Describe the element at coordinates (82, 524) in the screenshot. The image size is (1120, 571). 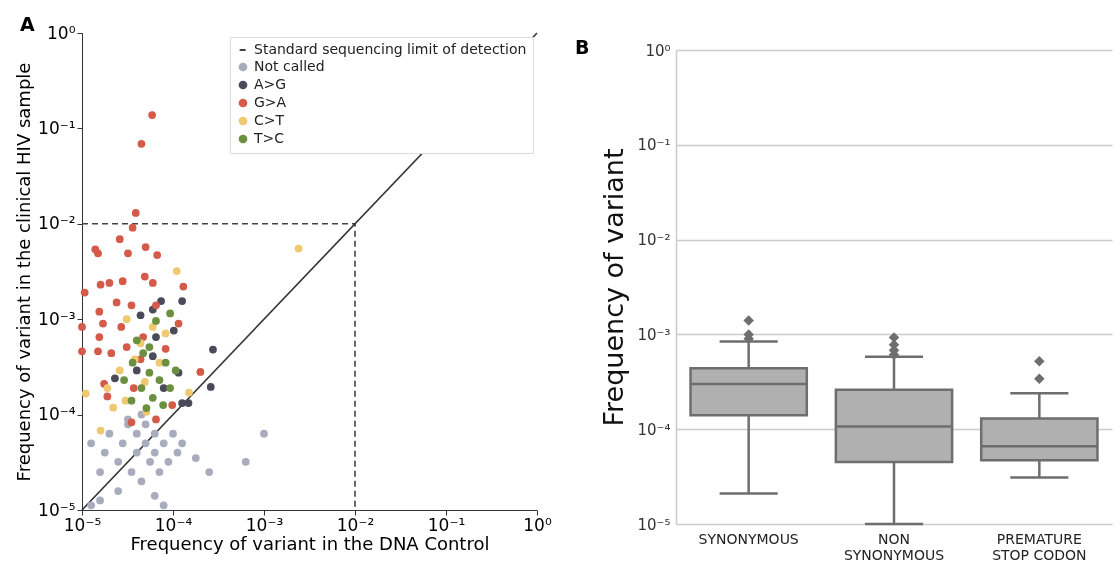
I see `x-tick-label: 10⁻⁵` at that location.